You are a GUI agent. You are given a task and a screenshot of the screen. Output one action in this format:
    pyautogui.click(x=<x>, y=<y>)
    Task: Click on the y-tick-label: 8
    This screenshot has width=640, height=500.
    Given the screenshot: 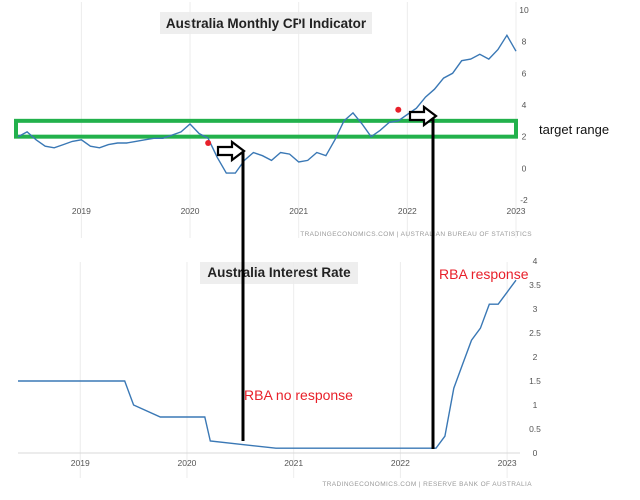 What is the action you would take?
    pyautogui.click(x=524, y=42)
    